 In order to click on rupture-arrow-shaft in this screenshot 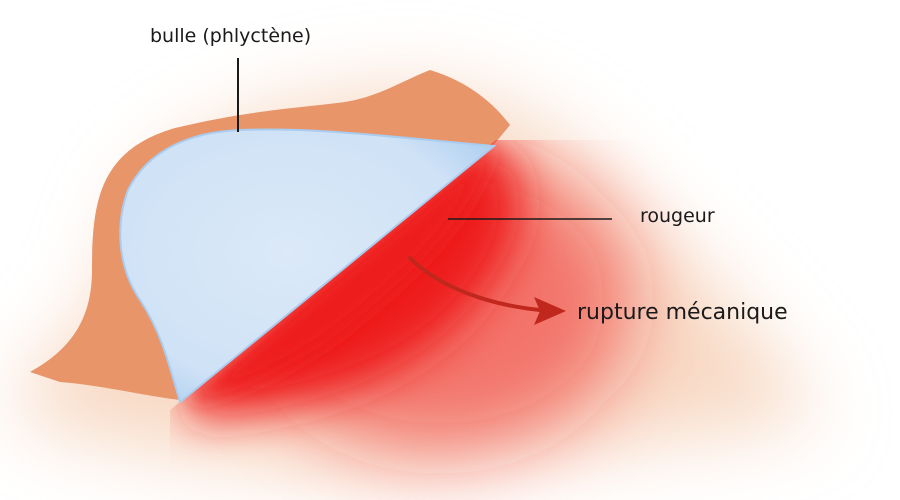, I will do `click(475, 284)`.